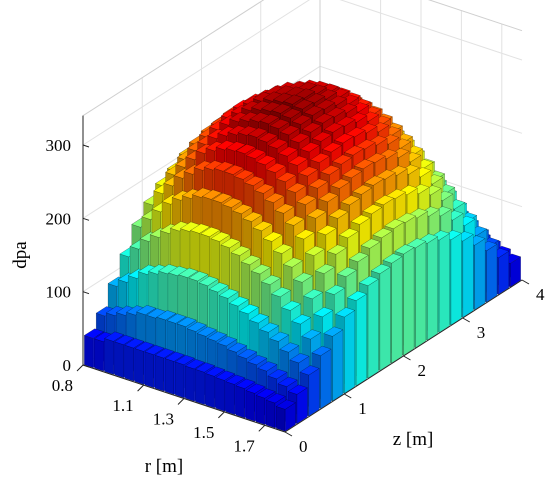 The width and height of the screenshot is (550, 481). I want to click on r-tick-label: 1.3, so click(163, 419).